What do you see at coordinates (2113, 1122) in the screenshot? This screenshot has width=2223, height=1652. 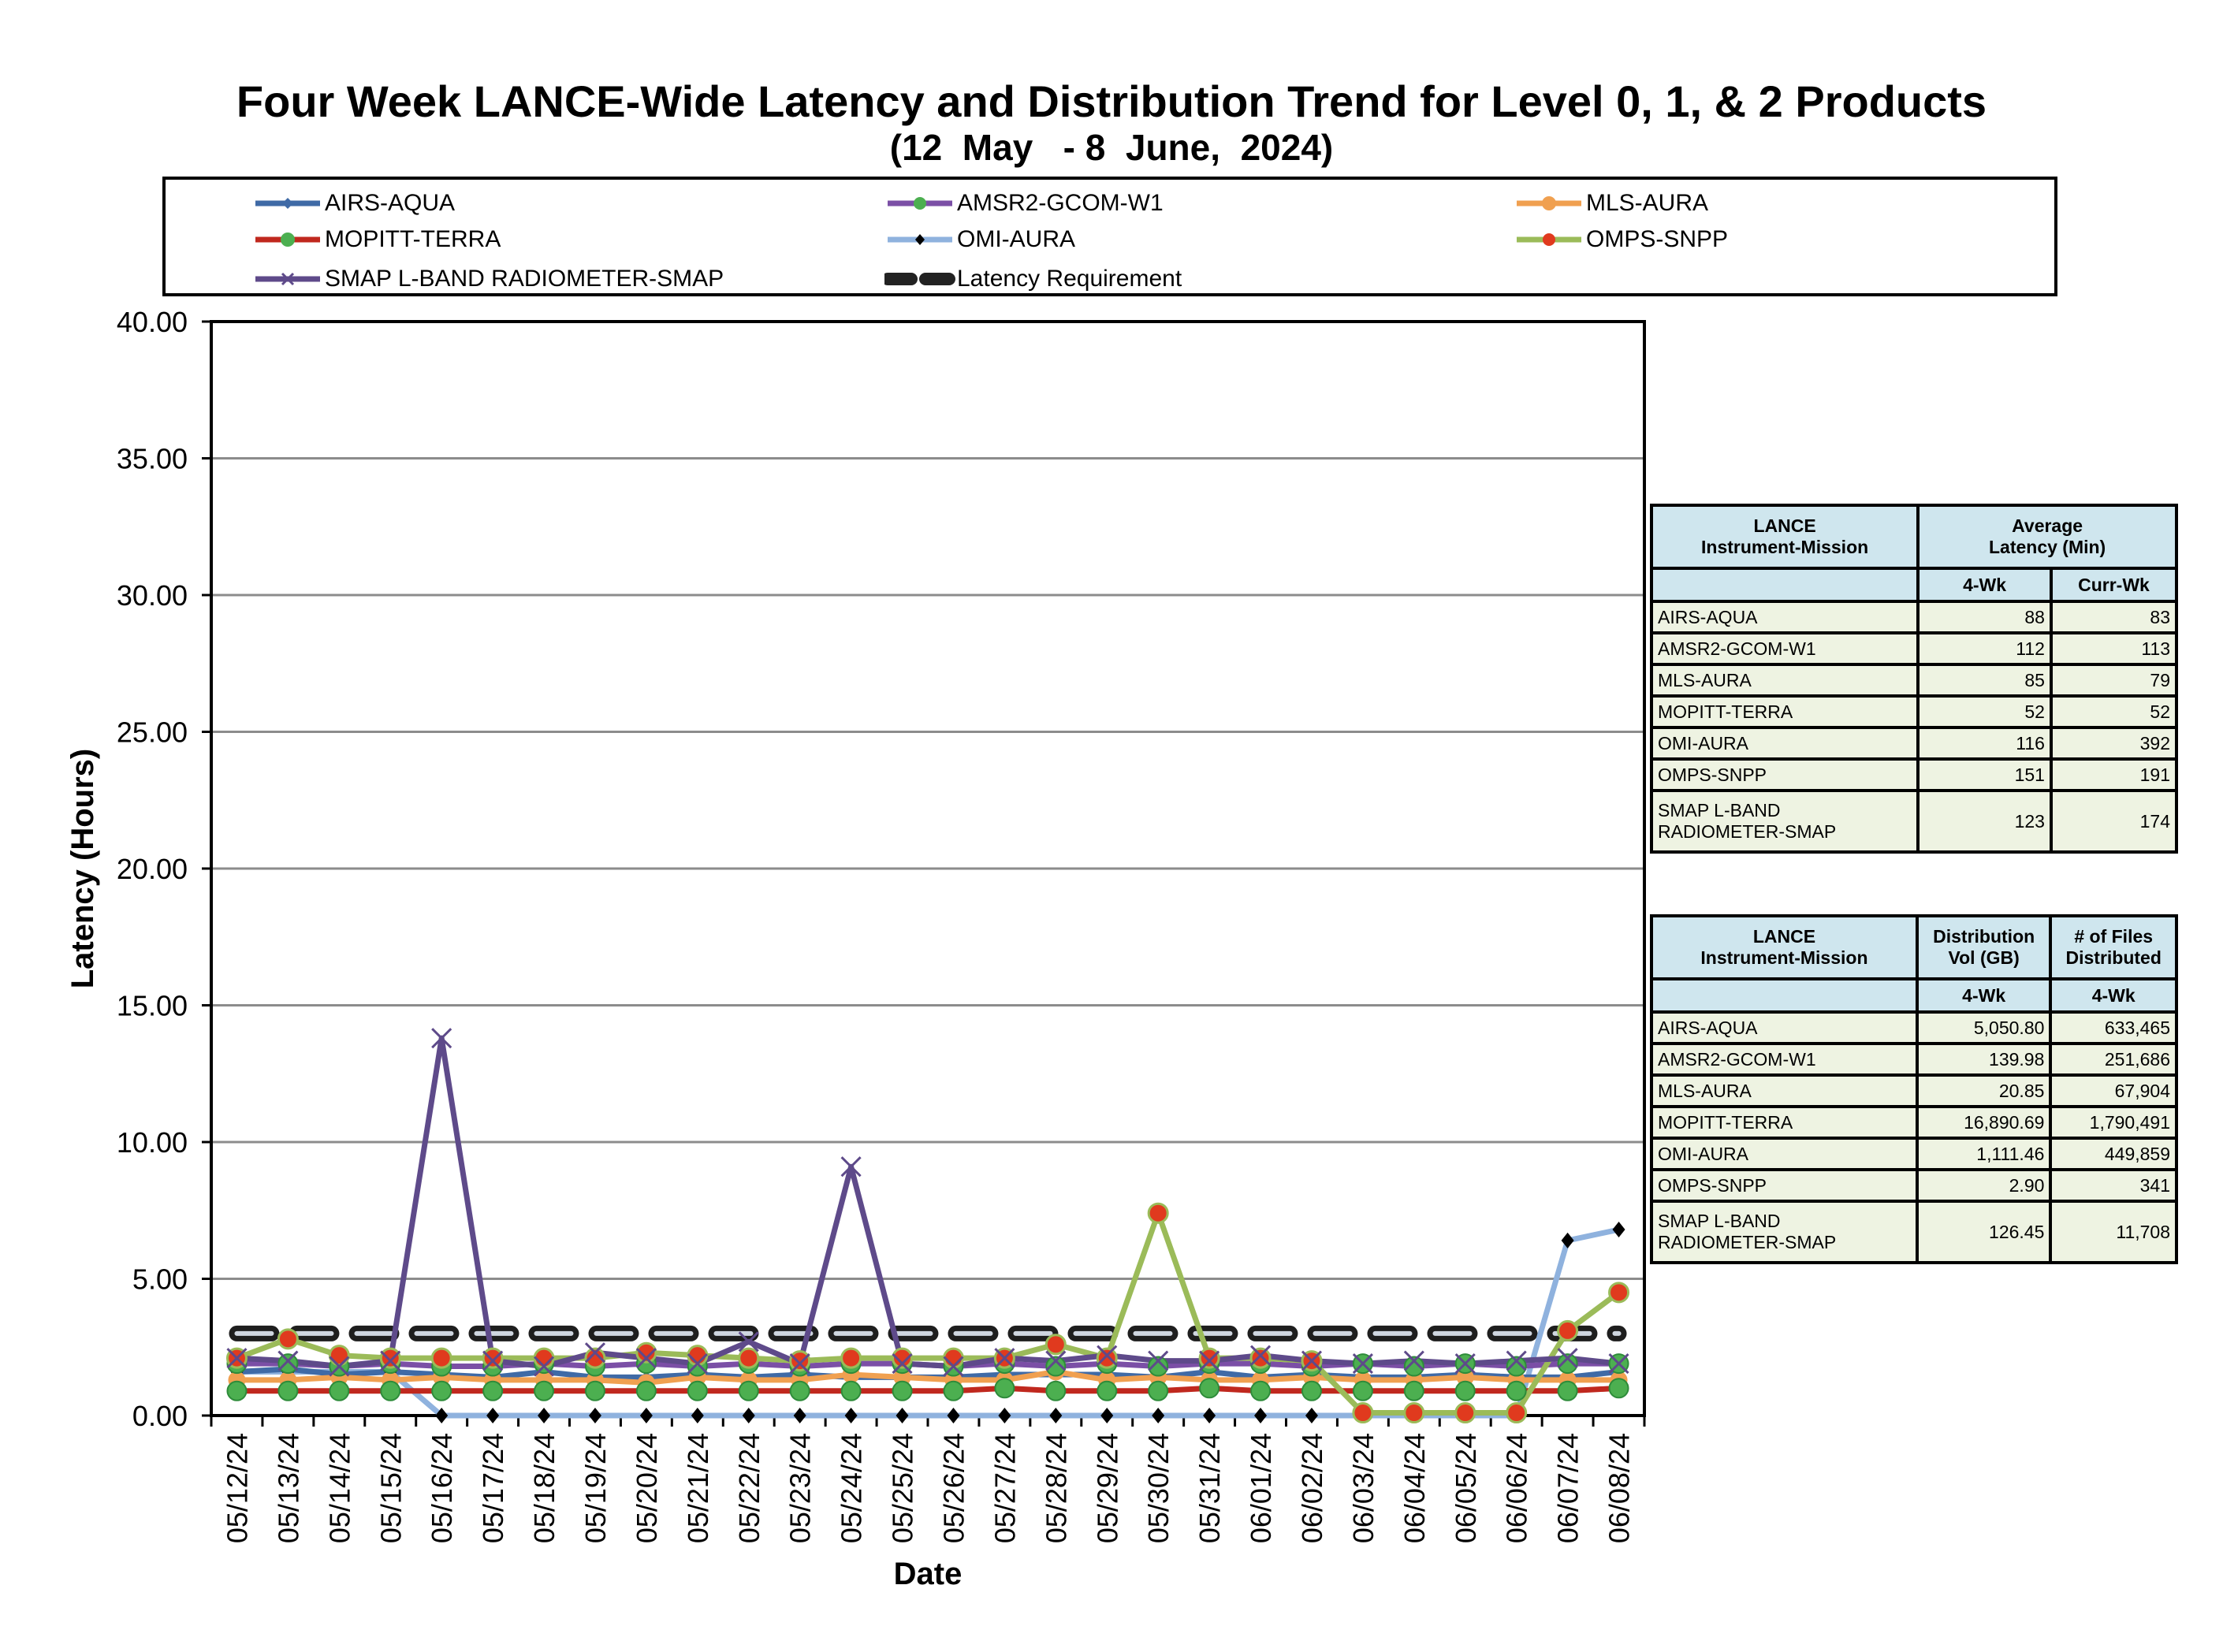 I see `row-files: 1,790,491` at bounding box center [2113, 1122].